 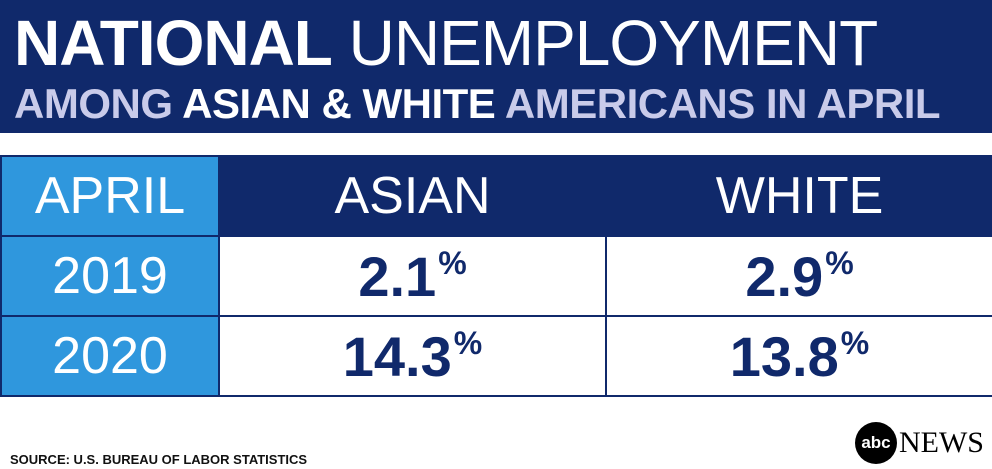 What do you see at coordinates (412, 196) in the screenshot?
I see `column-header: ASIAN` at bounding box center [412, 196].